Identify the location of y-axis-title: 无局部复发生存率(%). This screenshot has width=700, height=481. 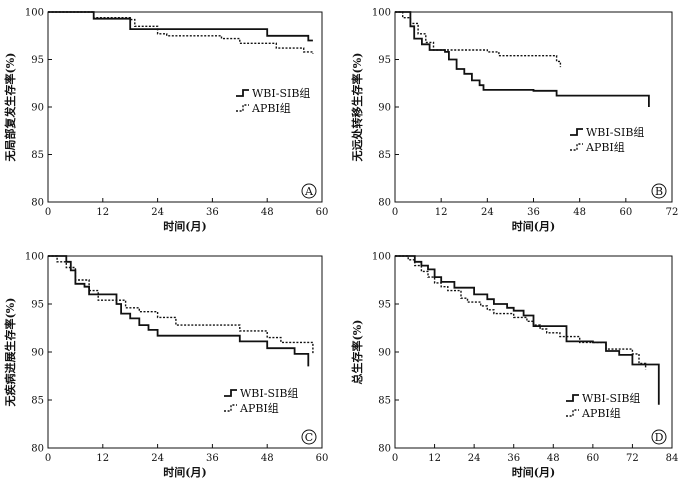
(10, 108).